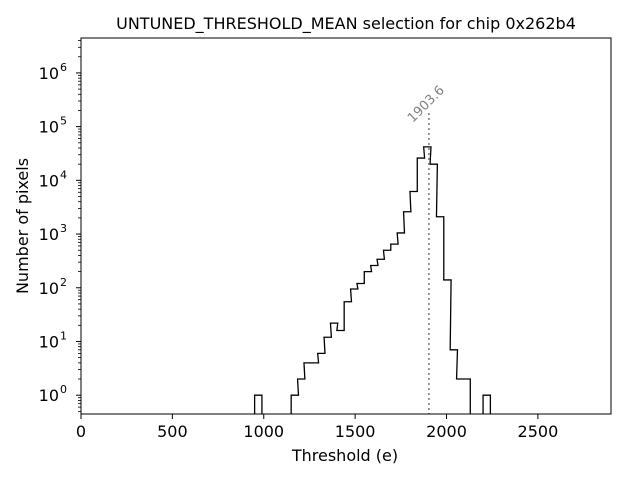 The width and height of the screenshot is (640, 480). Describe the element at coordinates (63, 121) in the screenshot. I see `y-tick-exponent-5: 5` at that location.